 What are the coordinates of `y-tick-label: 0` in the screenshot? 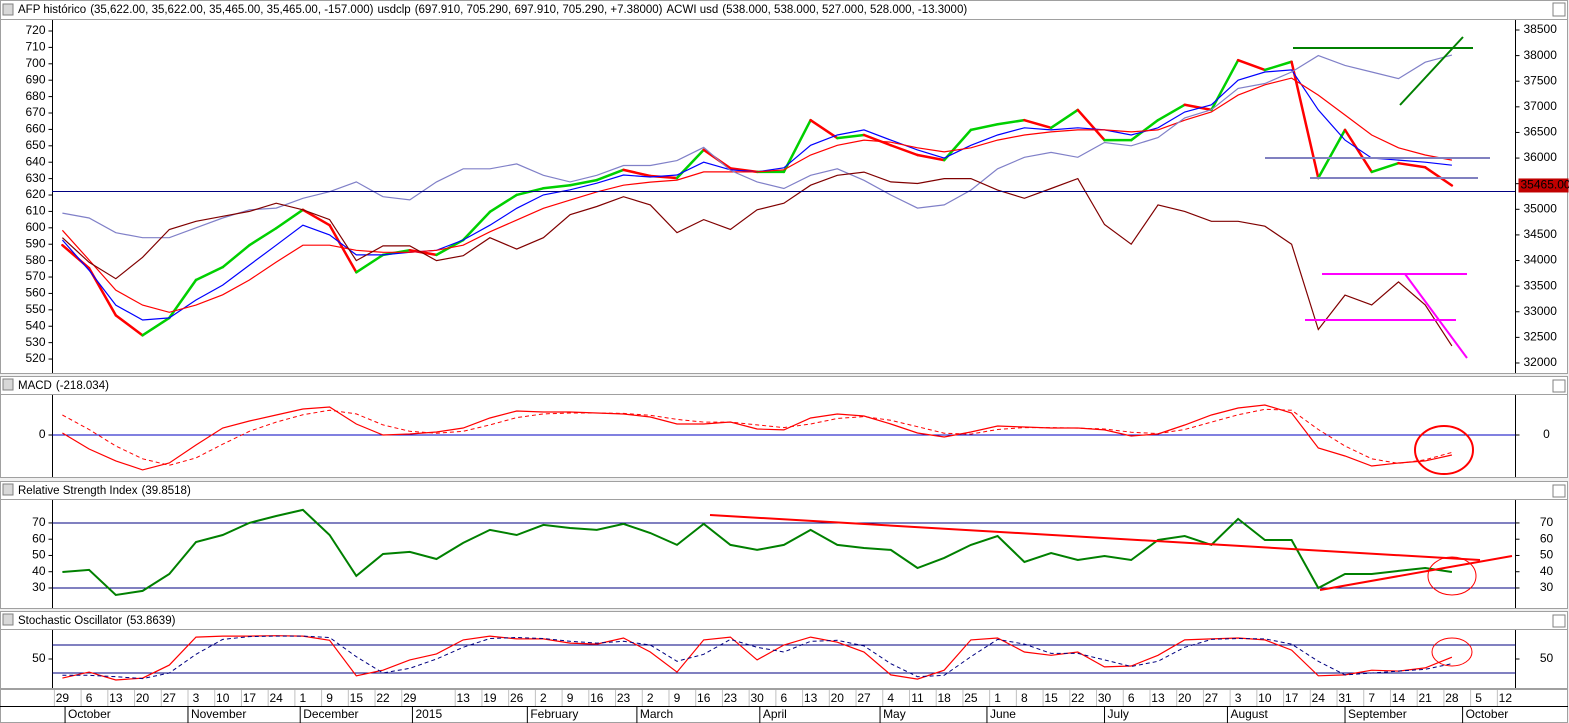 It's located at (42, 434).